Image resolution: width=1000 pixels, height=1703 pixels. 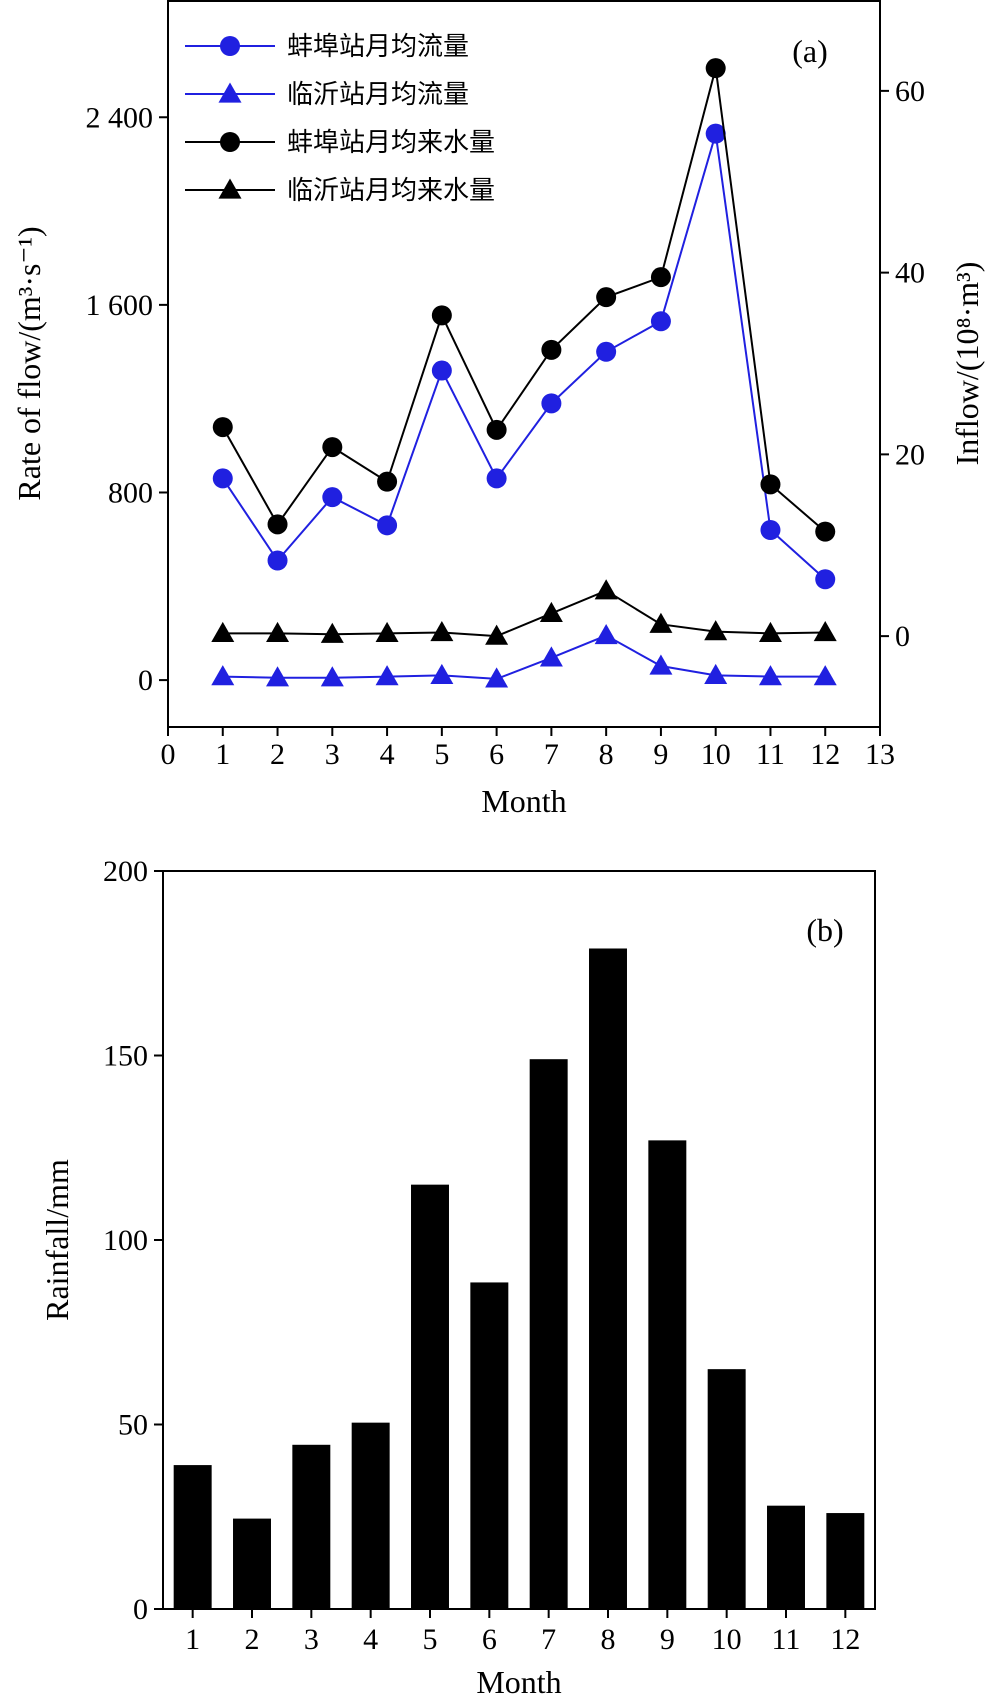 I want to click on y-tick-label: 200, so click(x=125, y=871).